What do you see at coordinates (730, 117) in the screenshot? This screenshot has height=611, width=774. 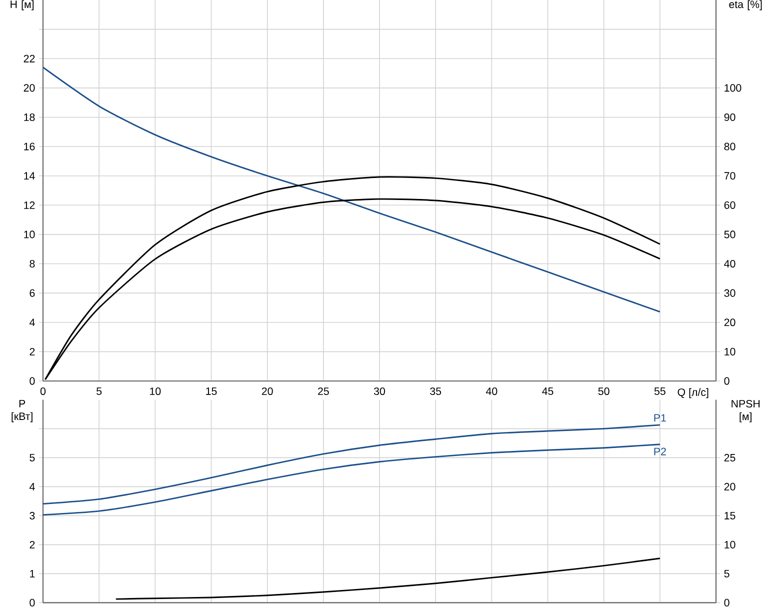 I see `y2-tick-label: 90` at bounding box center [730, 117].